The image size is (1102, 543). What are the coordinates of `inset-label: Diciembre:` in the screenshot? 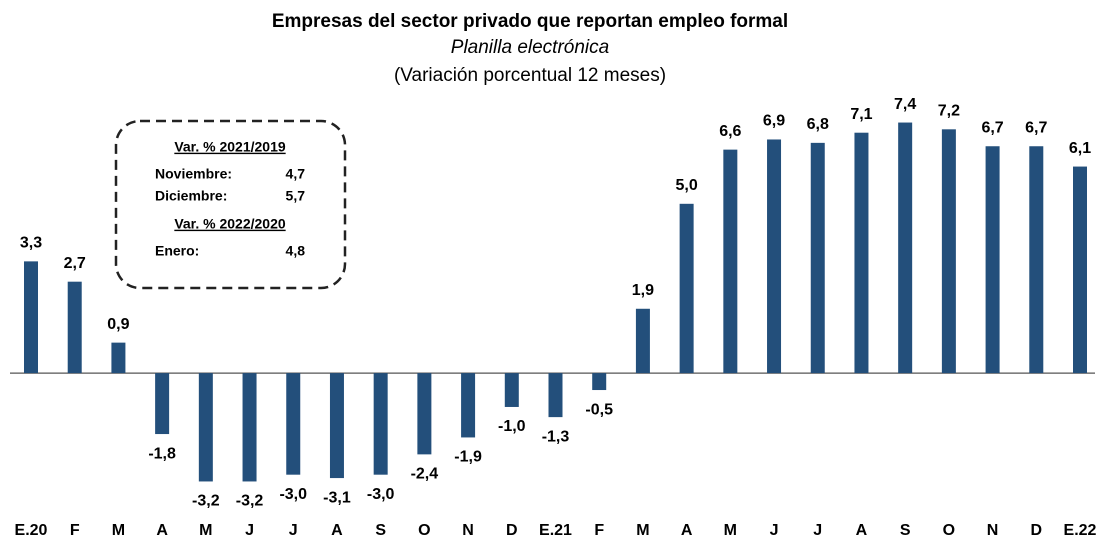 It's located at (191, 196).